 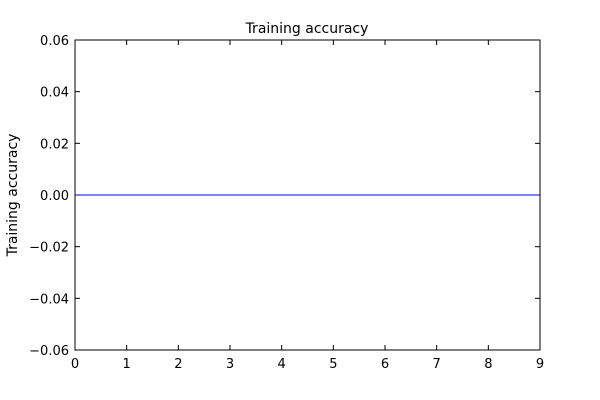 I want to click on y-tick-label: −0.04, so click(x=49, y=299).